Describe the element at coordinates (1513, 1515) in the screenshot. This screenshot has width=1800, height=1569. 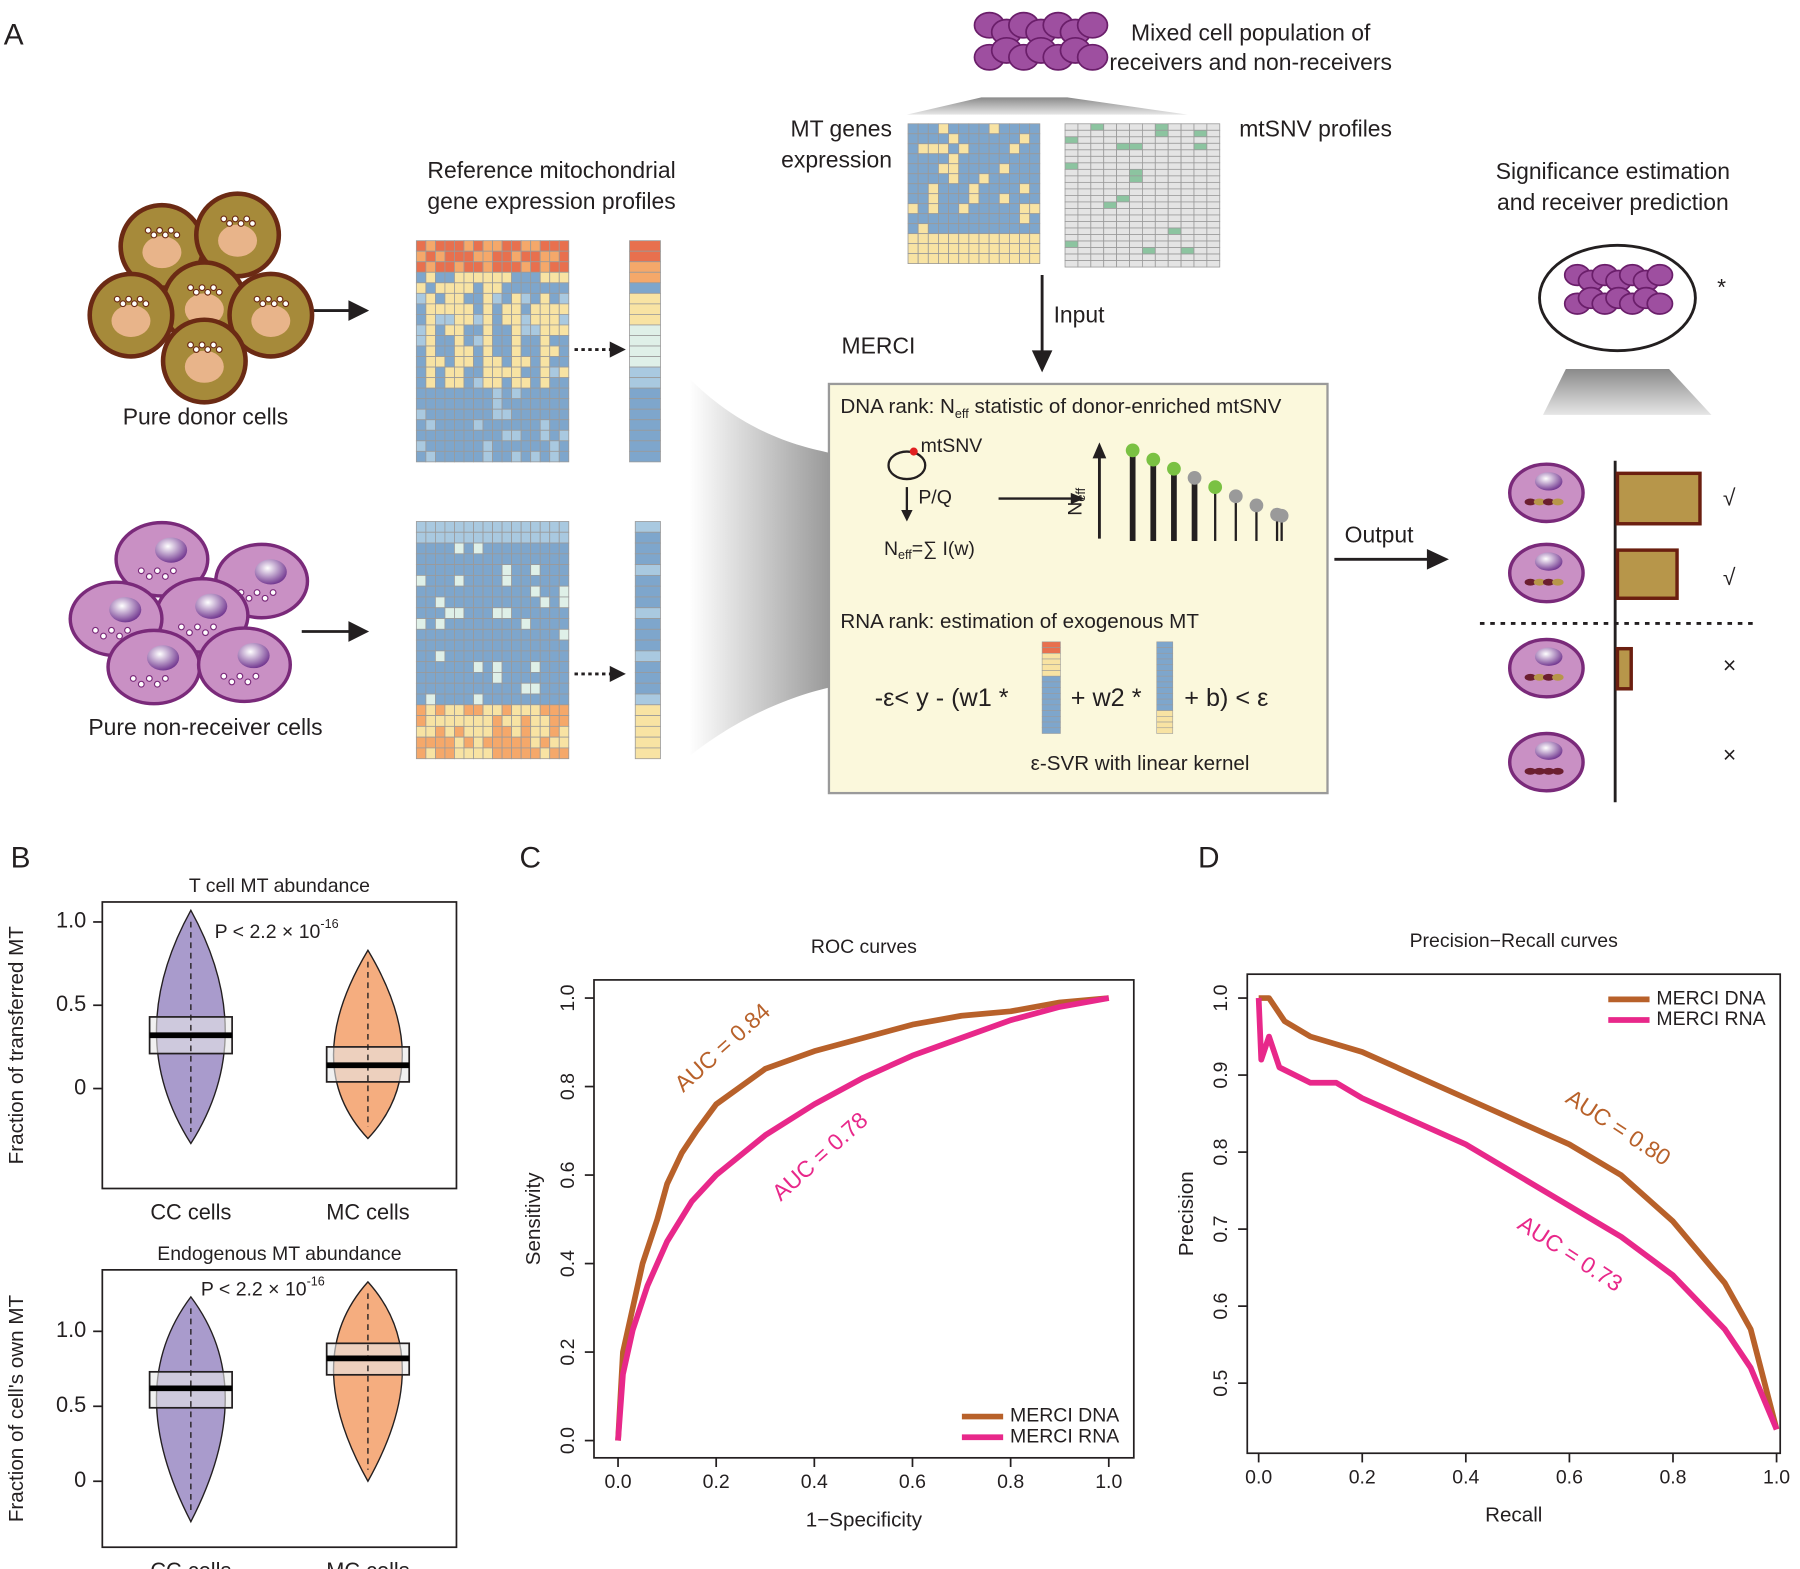
I see `x-axis-label: Recall` at that location.